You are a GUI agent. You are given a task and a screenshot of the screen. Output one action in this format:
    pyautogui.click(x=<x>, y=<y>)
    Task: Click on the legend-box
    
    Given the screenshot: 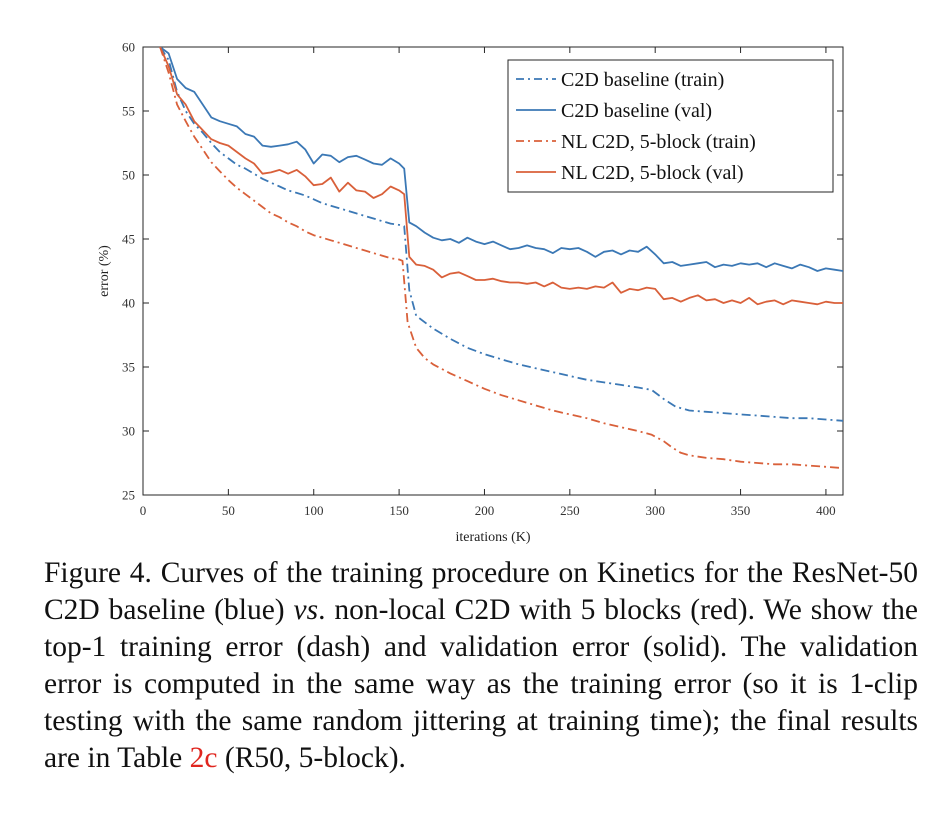 What is the action you would take?
    pyautogui.click(x=670, y=126)
    